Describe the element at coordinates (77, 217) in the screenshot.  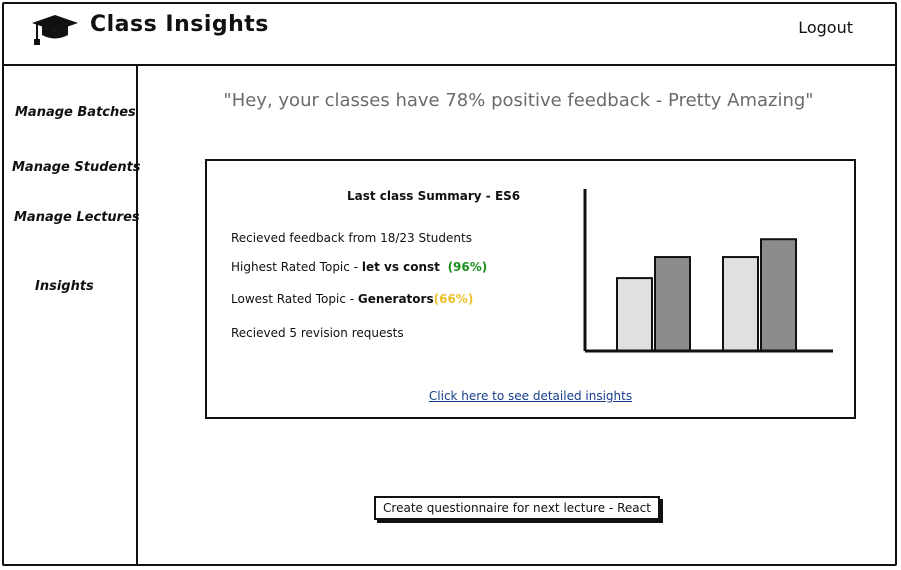
I see `sidebar-item-manage-lectures: Manage Lectures` at that location.